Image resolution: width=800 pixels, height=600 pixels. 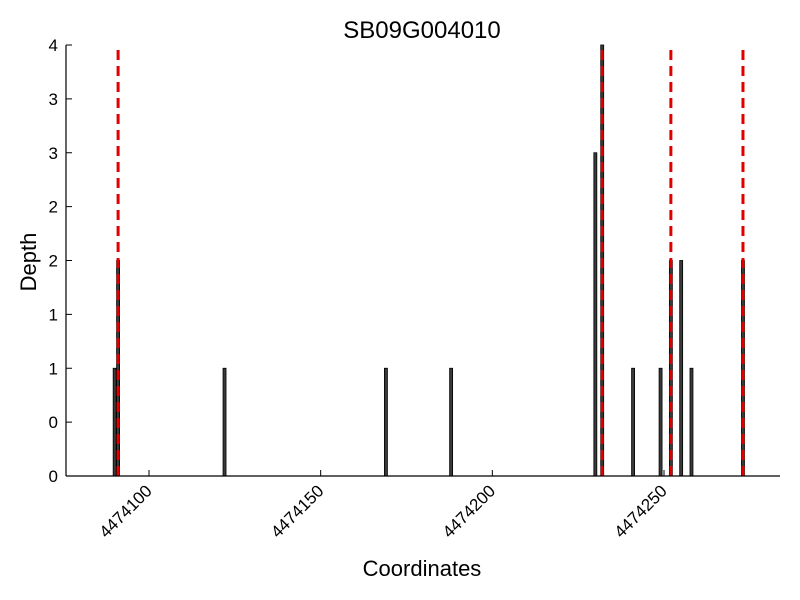 What do you see at coordinates (422, 568) in the screenshot?
I see `x-axis-label: Coordinates` at bounding box center [422, 568].